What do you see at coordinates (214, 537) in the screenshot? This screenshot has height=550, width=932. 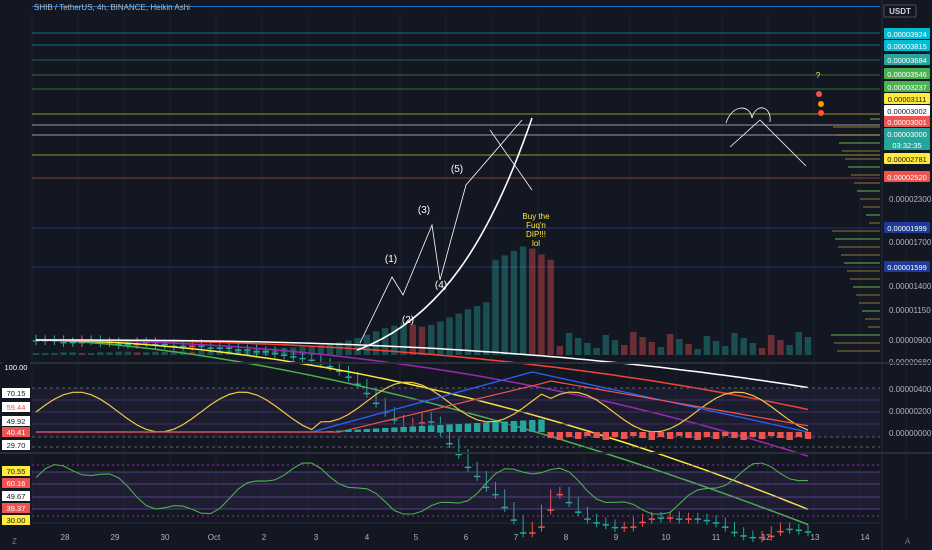 I see `x-tick-label: Oct` at bounding box center [214, 537].